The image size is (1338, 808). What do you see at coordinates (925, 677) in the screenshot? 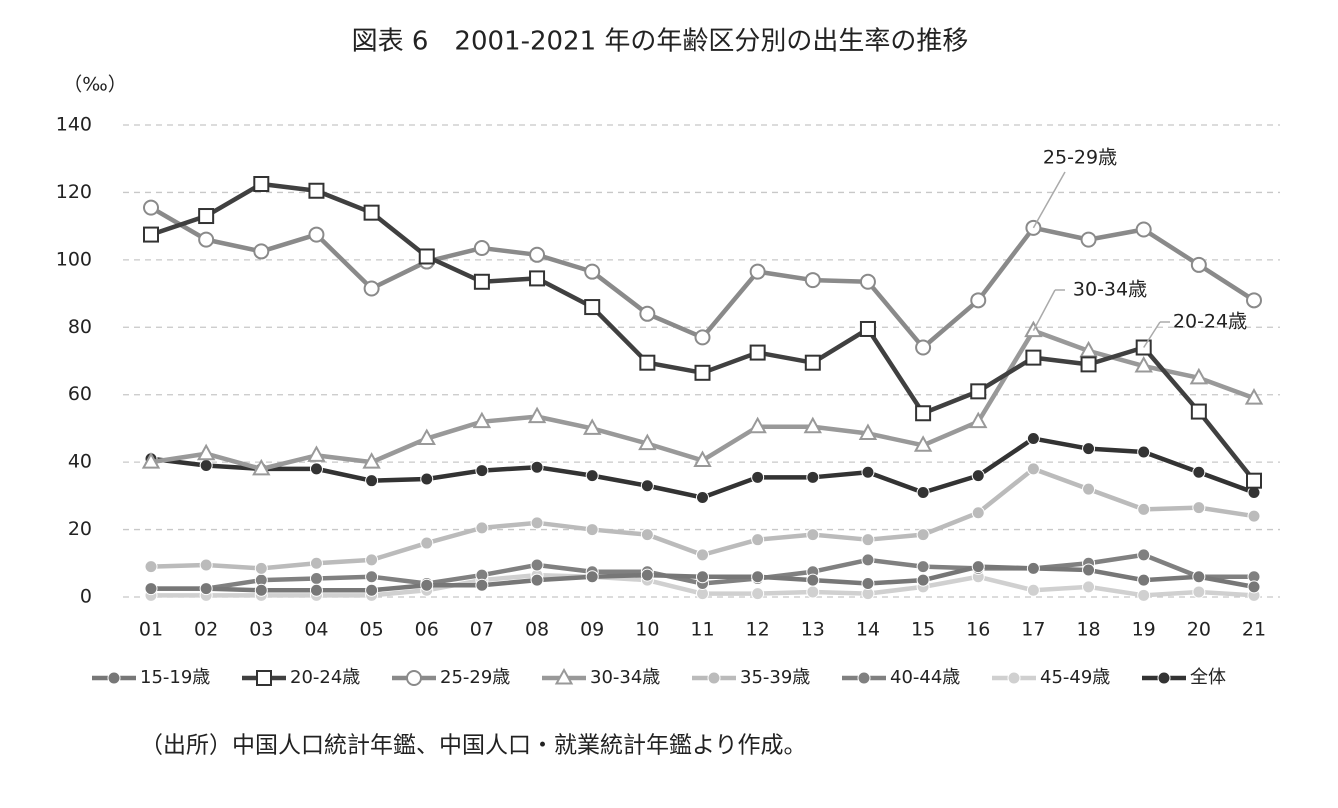
I see `legend-label: 40-44歳` at bounding box center [925, 677].